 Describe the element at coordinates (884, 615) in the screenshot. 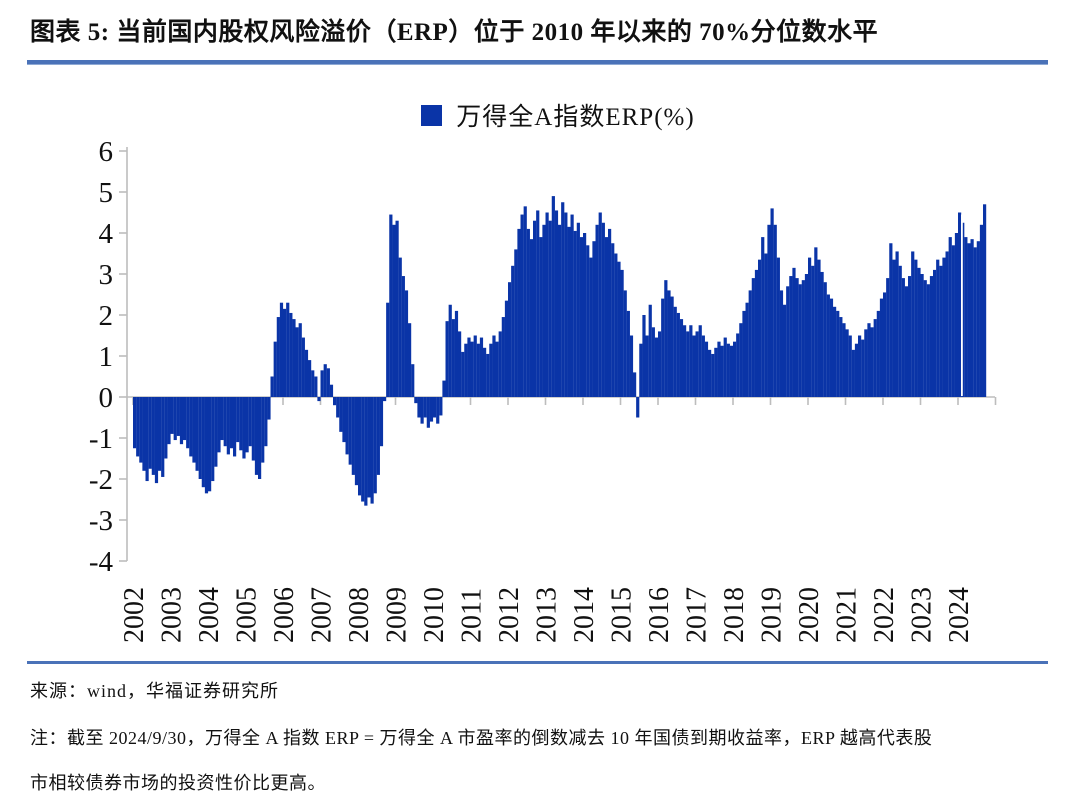

I see `x-tick-year-label: 2022` at that location.